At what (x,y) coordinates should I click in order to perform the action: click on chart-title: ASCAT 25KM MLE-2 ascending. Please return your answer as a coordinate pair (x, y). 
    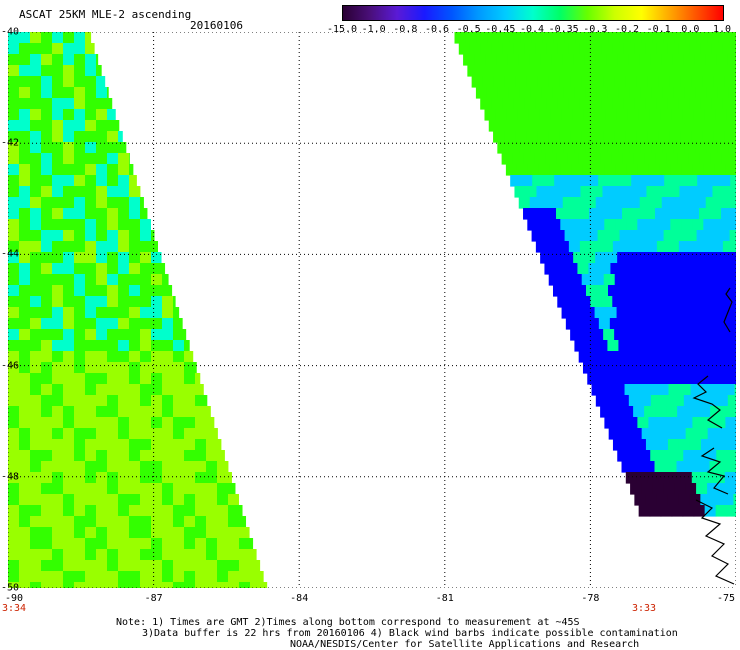
    Looking at the image, I should click on (105, 14).